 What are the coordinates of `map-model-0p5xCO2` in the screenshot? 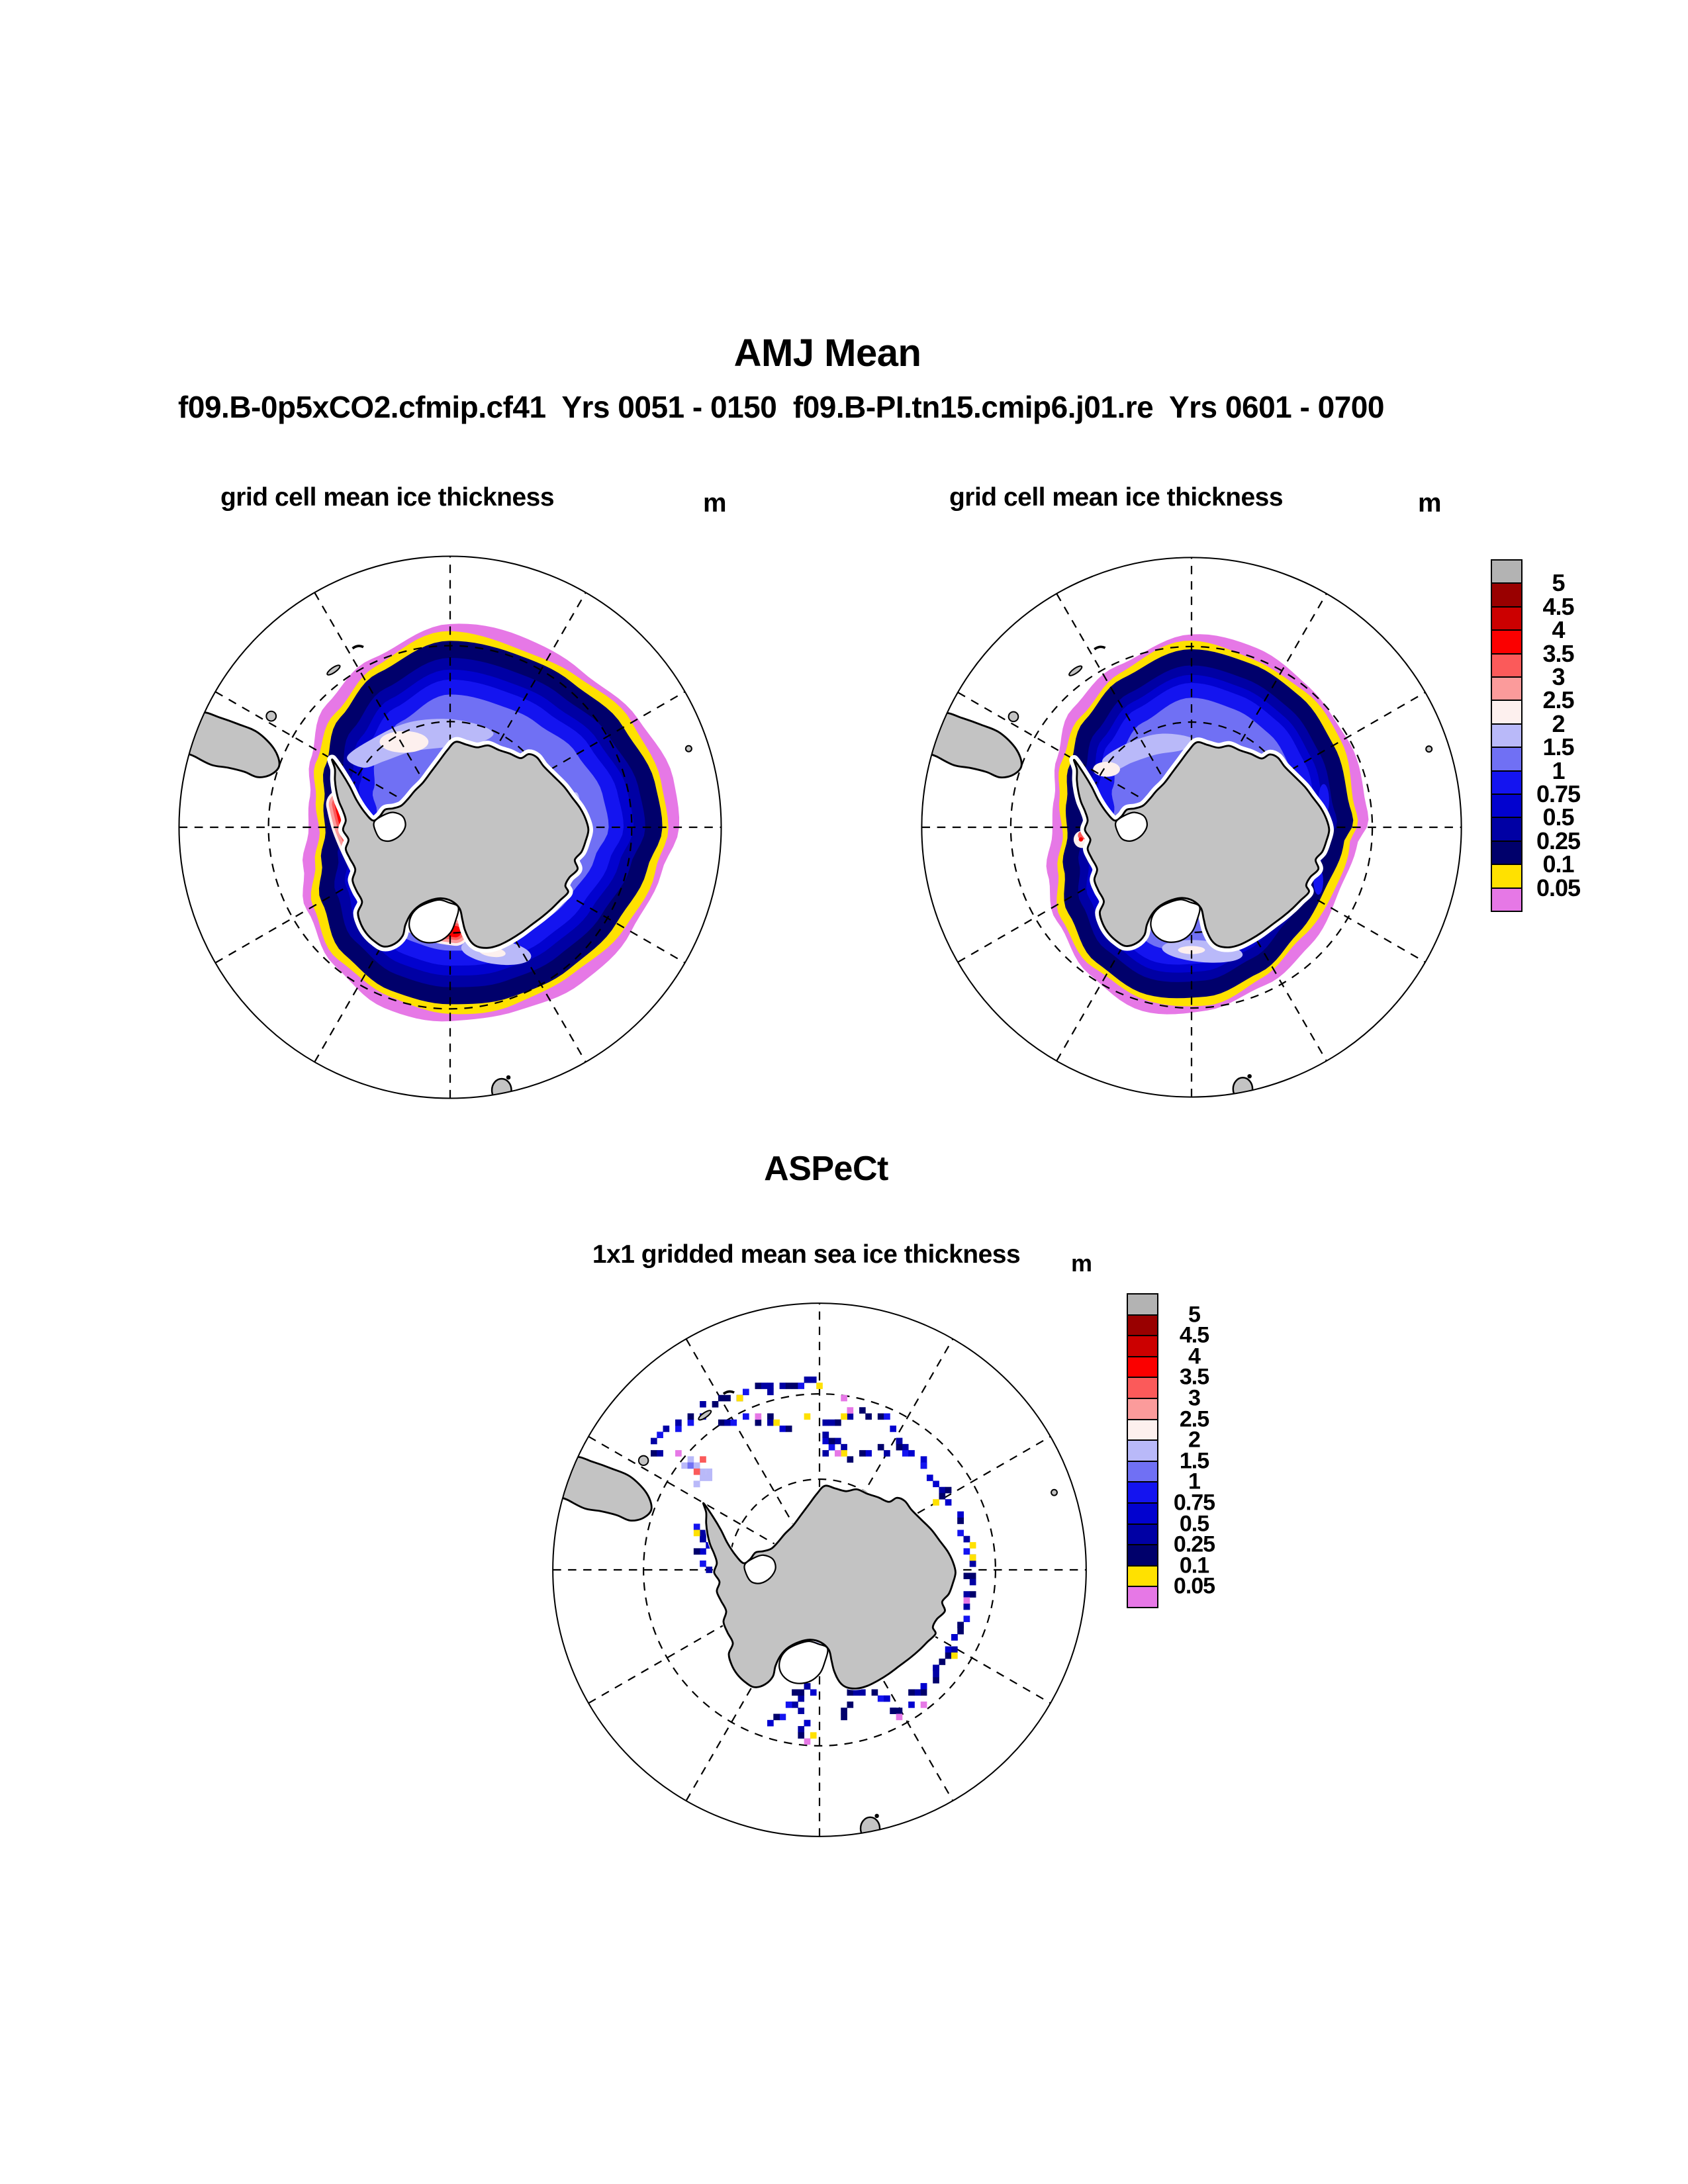 It's located at (450, 827).